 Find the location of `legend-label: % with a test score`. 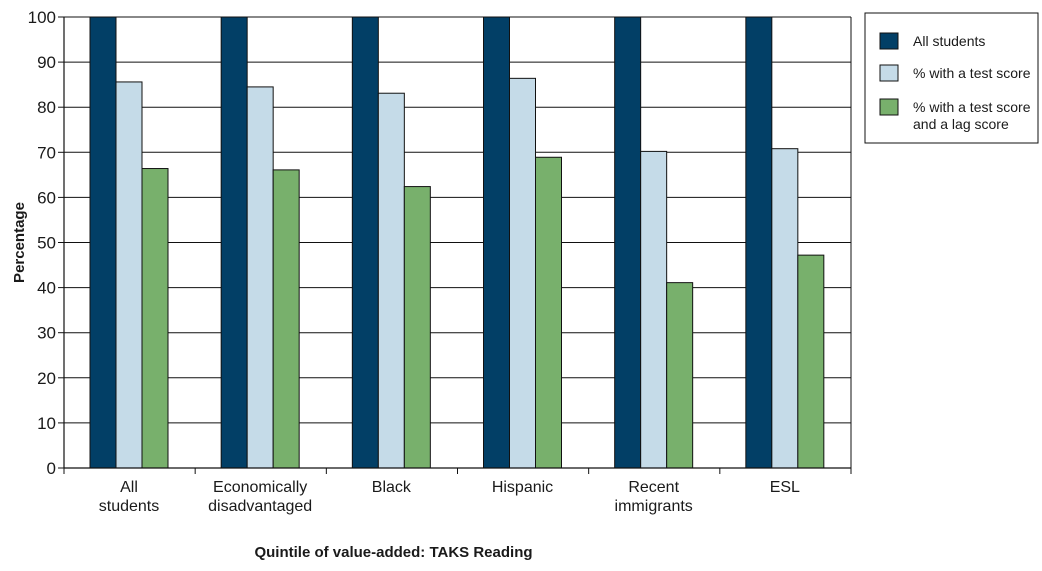

legend-label: % with a test score is located at coordinates (972, 73).